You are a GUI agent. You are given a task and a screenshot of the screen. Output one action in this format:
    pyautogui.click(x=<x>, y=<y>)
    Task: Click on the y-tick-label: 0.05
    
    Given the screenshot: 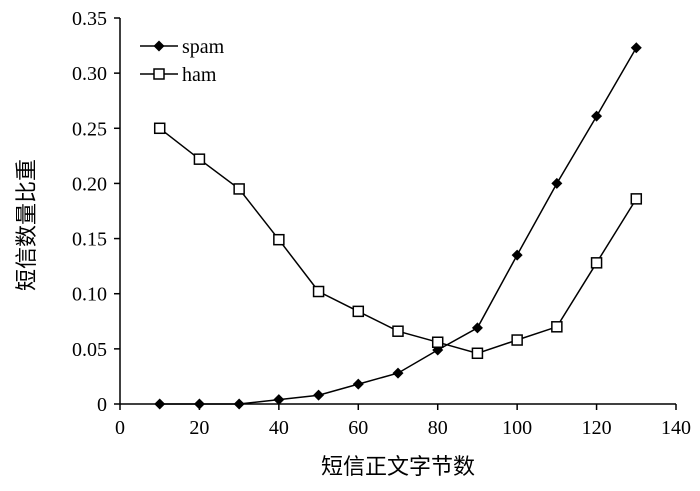 What is the action you would take?
    pyautogui.click(x=89, y=350)
    